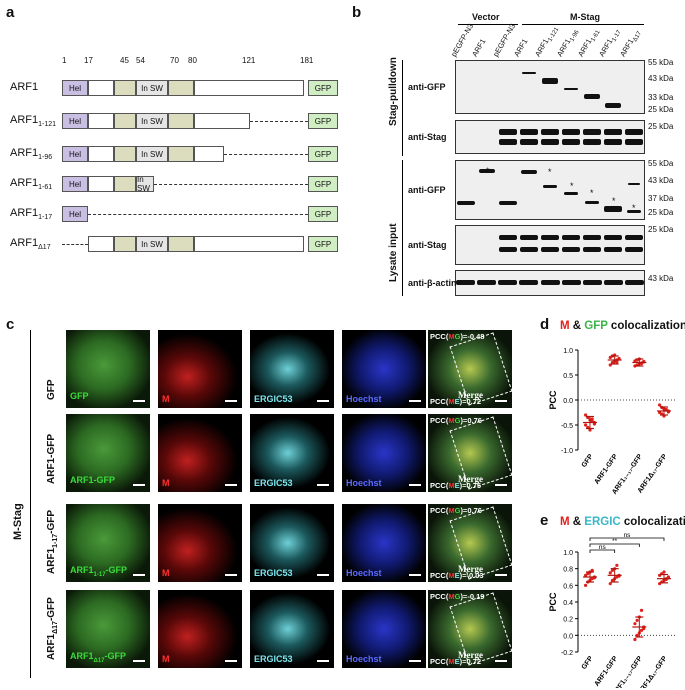 This screenshot has height=690, width=685. I want to click on blot-membrane, so click(550, 137).